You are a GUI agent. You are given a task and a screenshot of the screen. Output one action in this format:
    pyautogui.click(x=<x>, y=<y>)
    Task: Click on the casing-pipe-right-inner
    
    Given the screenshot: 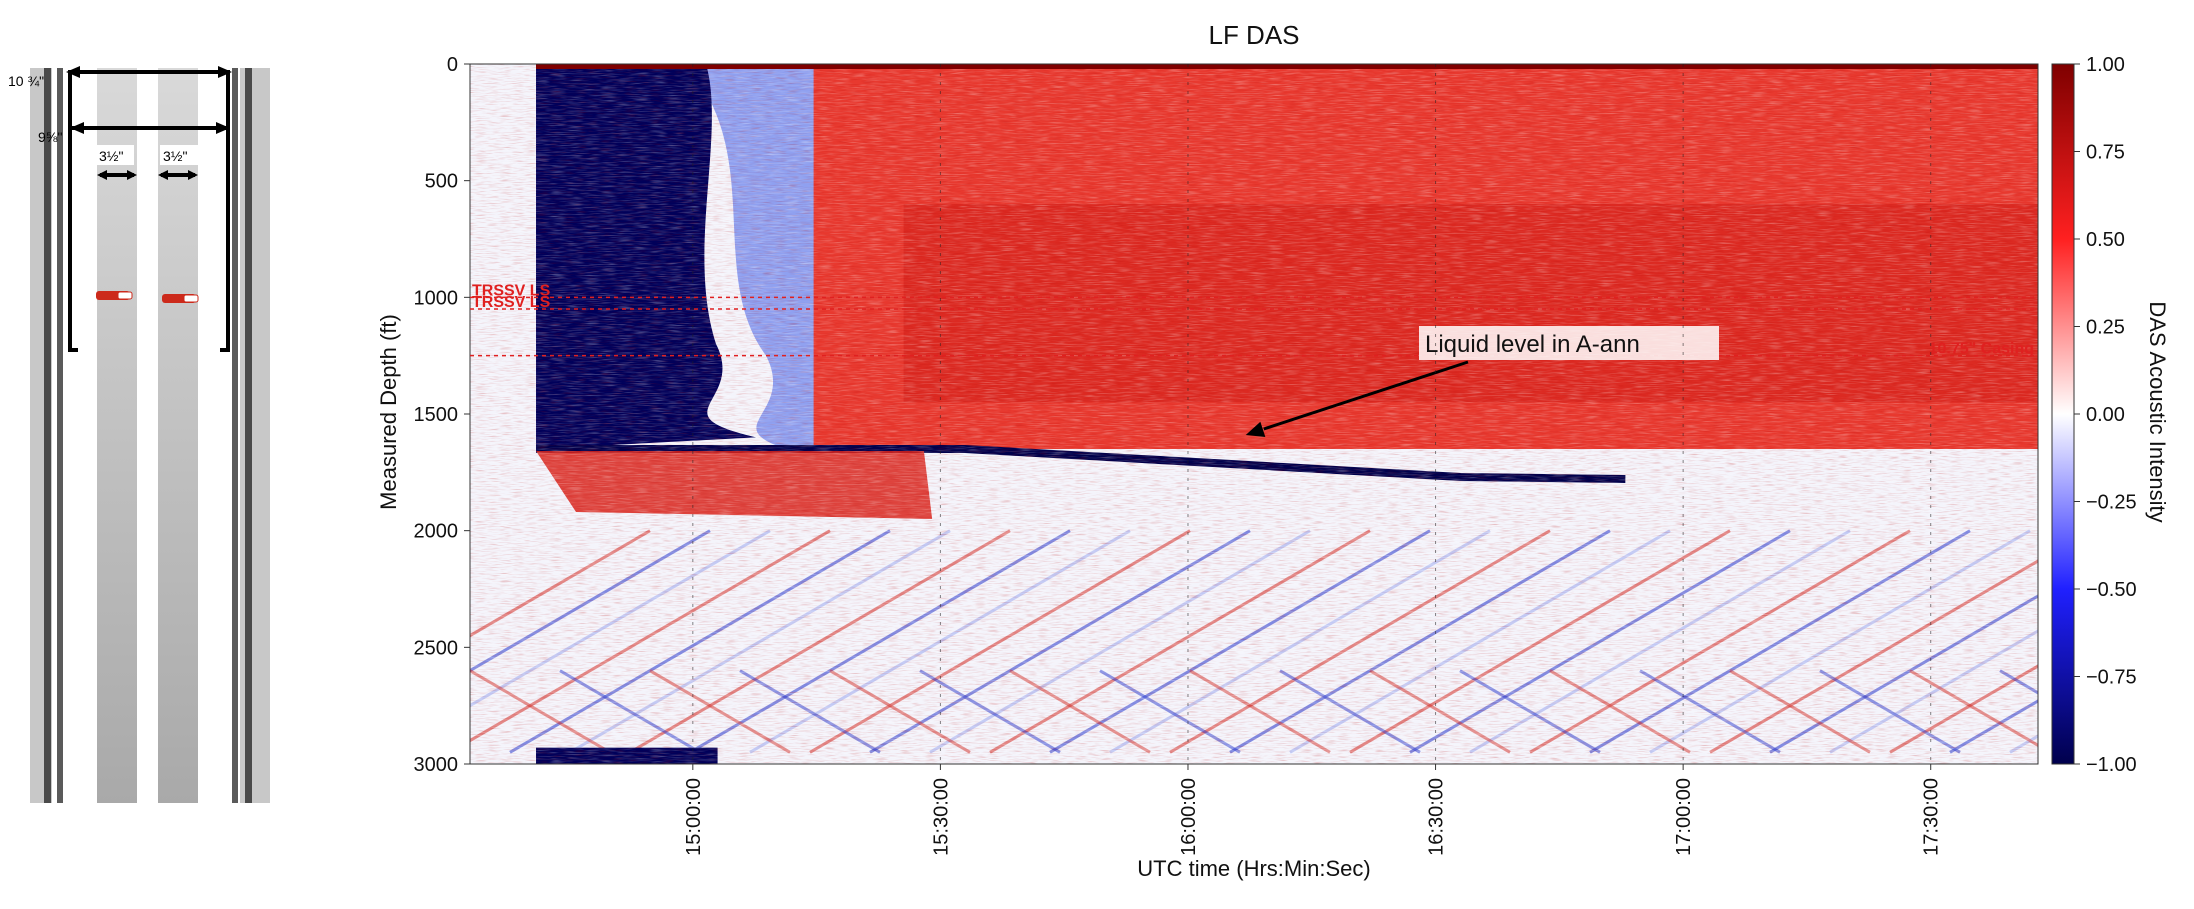 What is the action you would take?
    pyautogui.click(x=235, y=435)
    